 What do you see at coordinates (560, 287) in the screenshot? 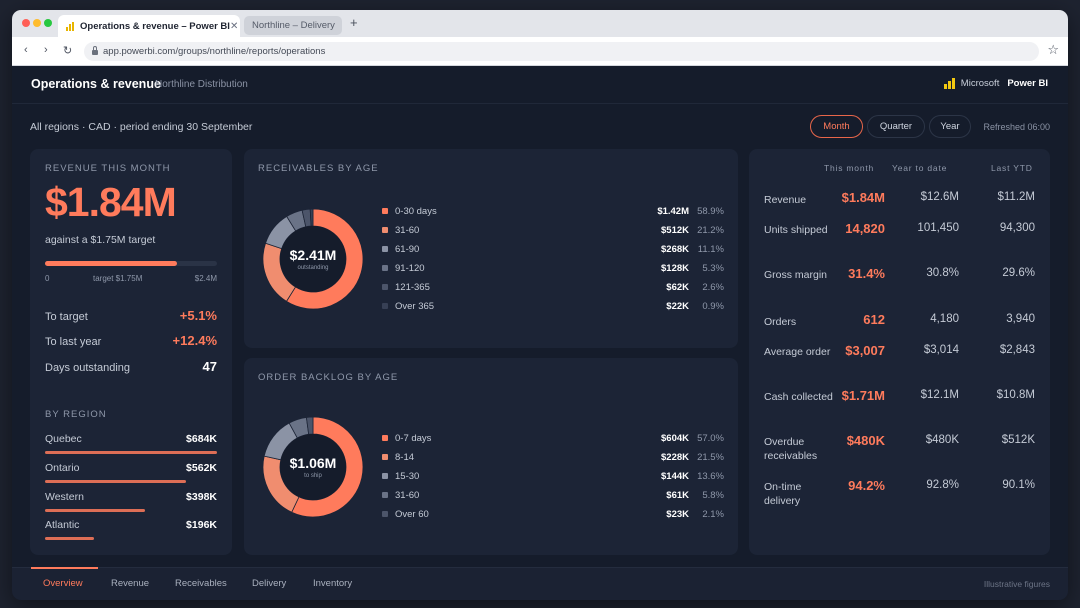
I see `legend-row: 121-365 $62K 2.6%` at bounding box center [560, 287].